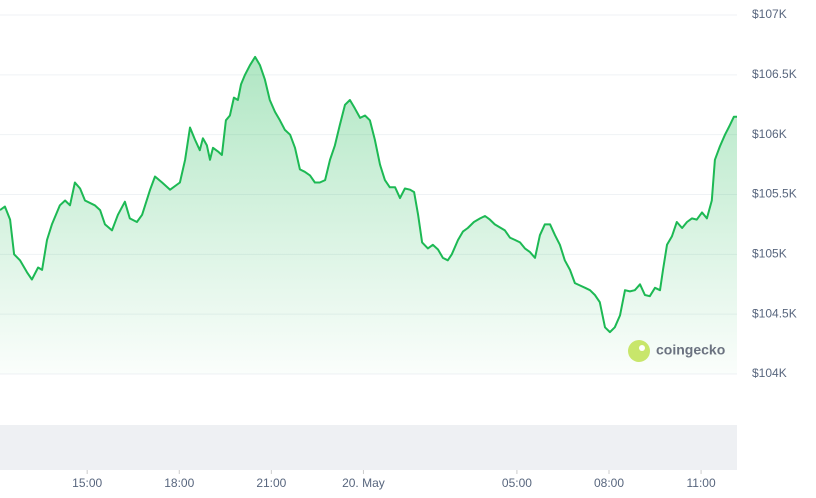 This screenshot has width=816, height=498. I want to click on watermark-logo-eye, so click(642, 348).